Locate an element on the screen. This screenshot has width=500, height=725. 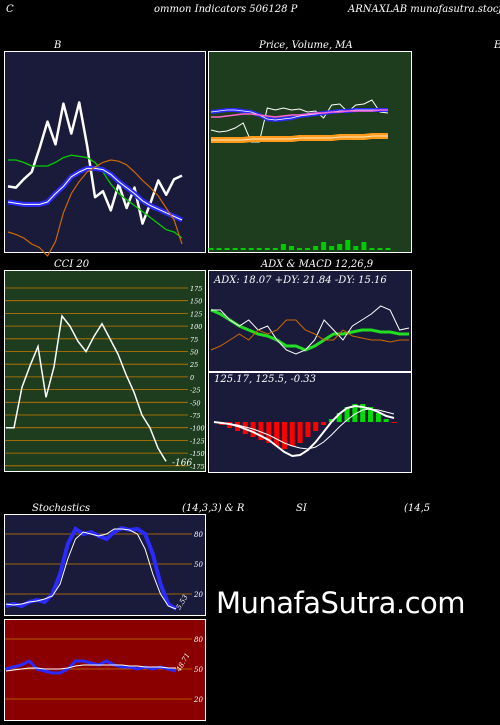
price-close-line is located at coordinates (299, 121).